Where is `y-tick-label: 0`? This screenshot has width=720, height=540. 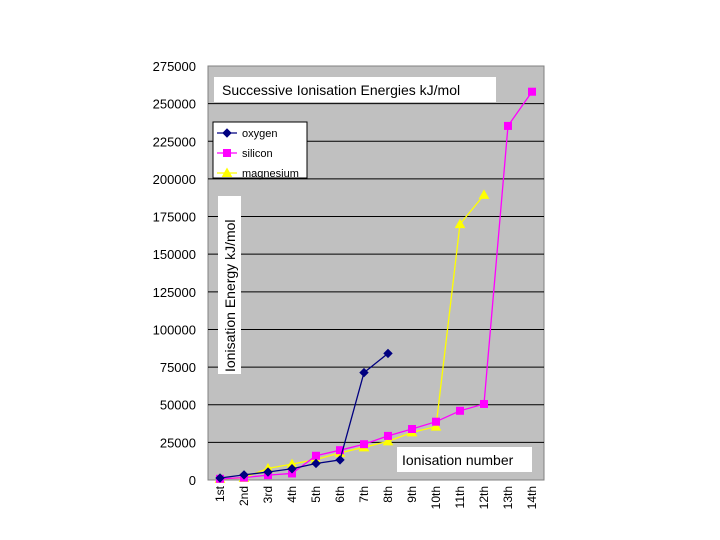 y-tick-label: 0 is located at coordinates (192, 480).